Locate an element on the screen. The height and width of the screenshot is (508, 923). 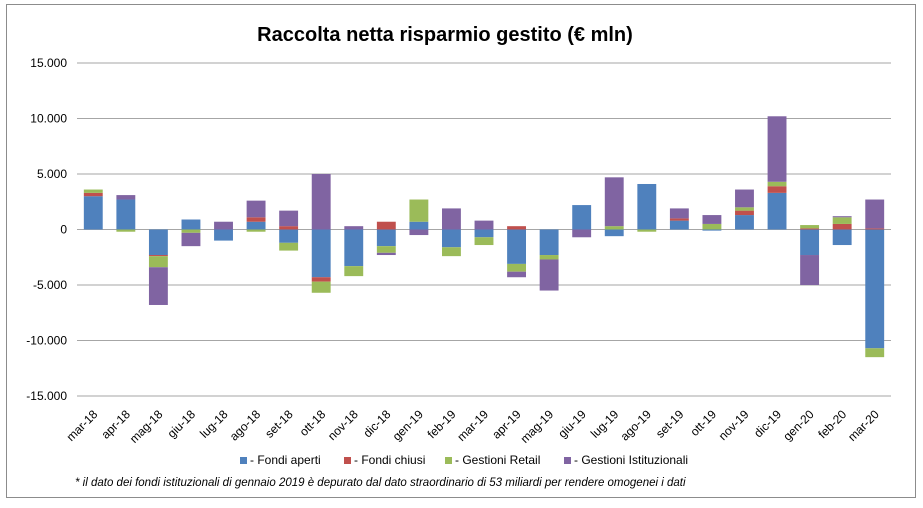
x-tick-label: nov-19 is located at coordinates (734, 425).